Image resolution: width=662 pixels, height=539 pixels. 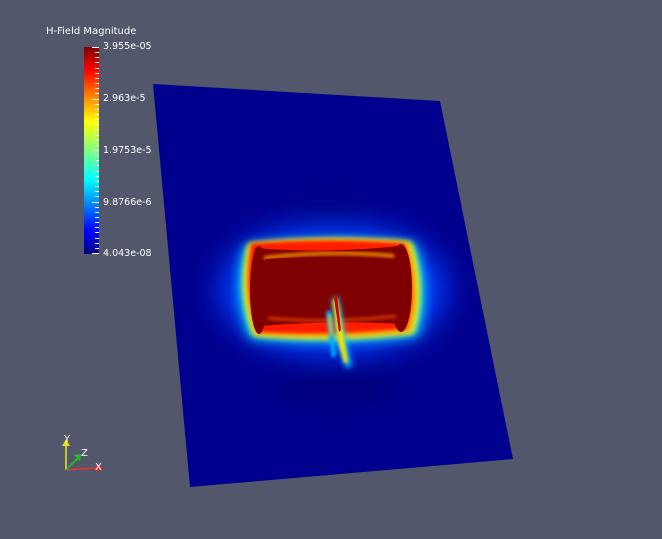 What do you see at coordinates (127, 253) in the screenshot?
I see `legend-min-label: 4.043e-08` at bounding box center [127, 253].